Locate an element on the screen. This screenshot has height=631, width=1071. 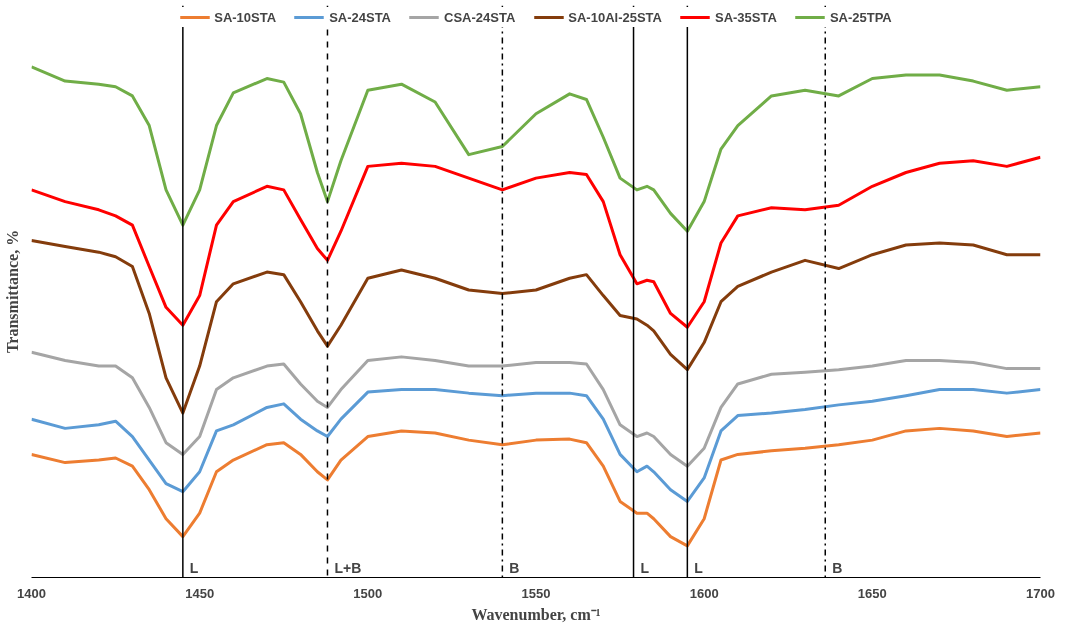
x-tick-label: 1600 is located at coordinates (704, 593).